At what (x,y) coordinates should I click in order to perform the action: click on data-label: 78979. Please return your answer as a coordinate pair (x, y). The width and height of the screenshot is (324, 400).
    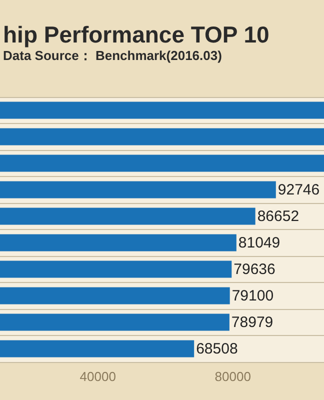
    Looking at the image, I should click on (252, 322).